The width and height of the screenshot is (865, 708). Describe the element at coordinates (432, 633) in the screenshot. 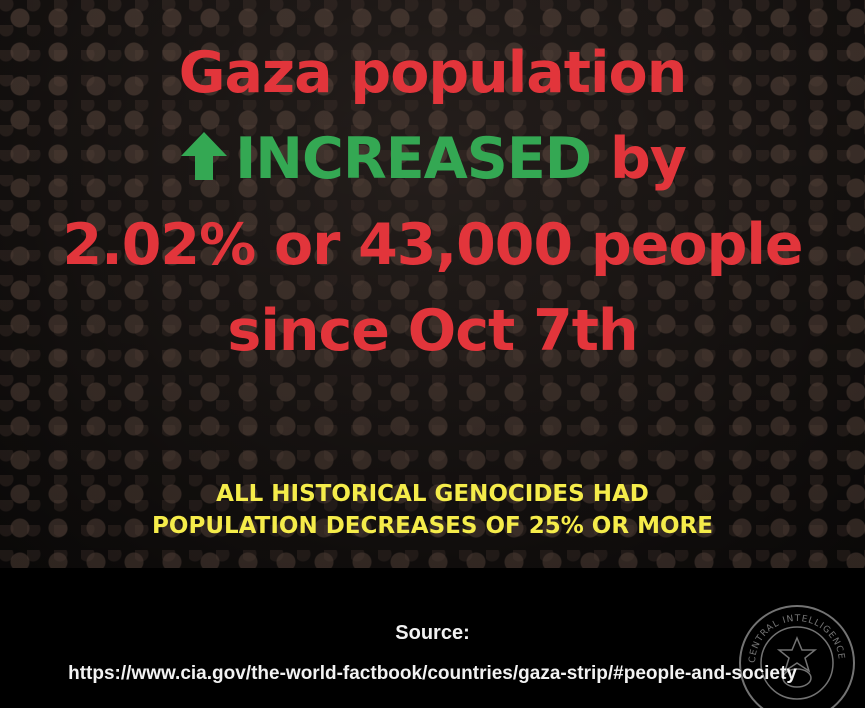

I see `source-label: Source:` at that location.